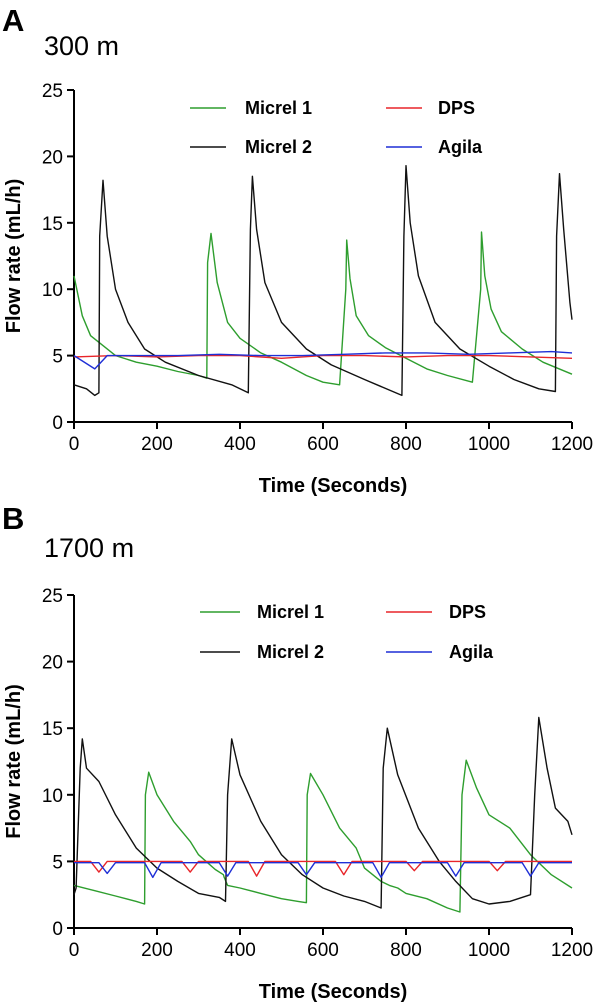  I want to click on panel-letter: B, so click(13, 518).